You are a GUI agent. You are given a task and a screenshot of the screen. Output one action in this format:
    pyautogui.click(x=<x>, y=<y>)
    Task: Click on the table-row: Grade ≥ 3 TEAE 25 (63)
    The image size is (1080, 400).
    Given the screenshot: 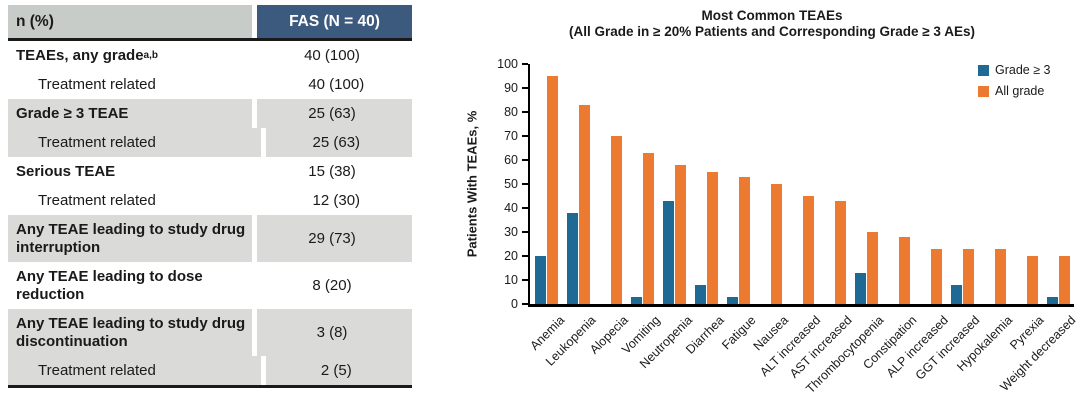 What is the action you would take?
    pyautogui.click(x=210, y=113)
    